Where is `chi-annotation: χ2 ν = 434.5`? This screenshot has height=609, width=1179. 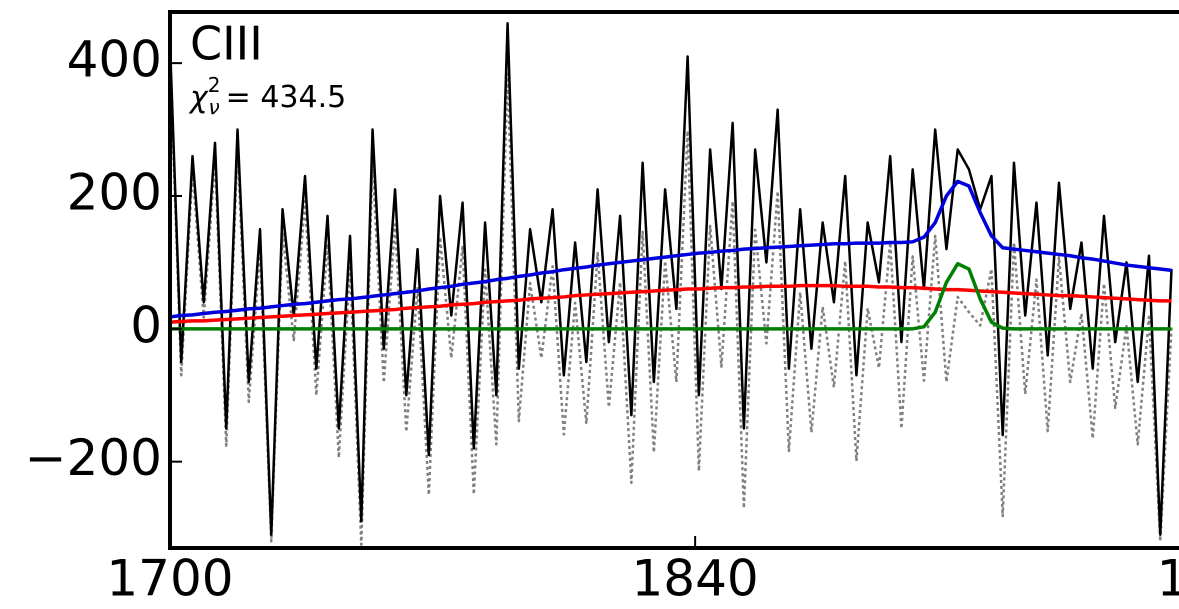 chi-annotation: χ2 ν = 434.5 is located at coordinates (267, 96).